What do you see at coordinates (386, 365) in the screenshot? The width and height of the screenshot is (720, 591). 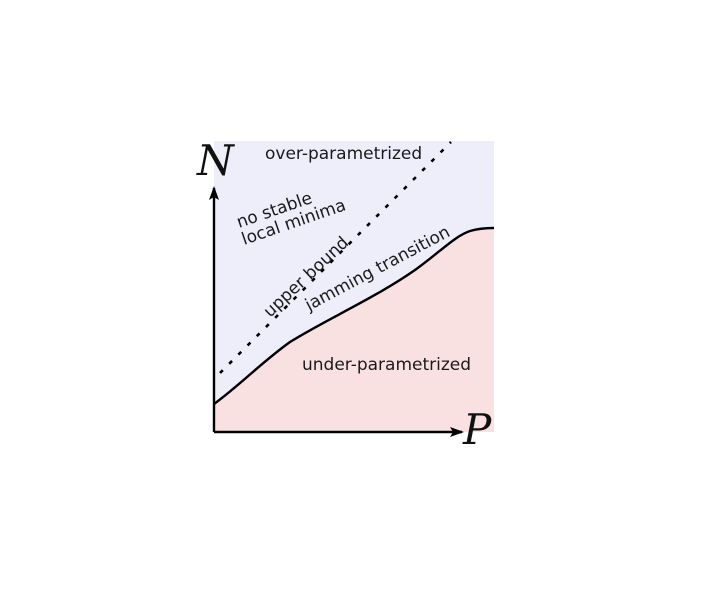 I see `under-parametrized-label: under-parametrized` at bounding box center [386, 365].